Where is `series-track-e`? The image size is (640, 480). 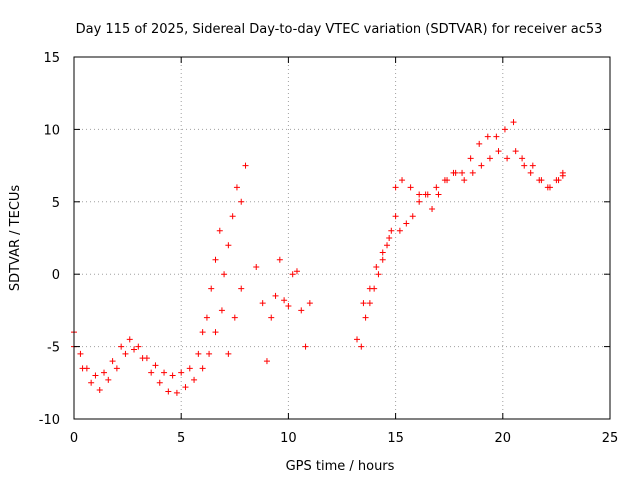 series-track-e is located at coordinates (463, 213).